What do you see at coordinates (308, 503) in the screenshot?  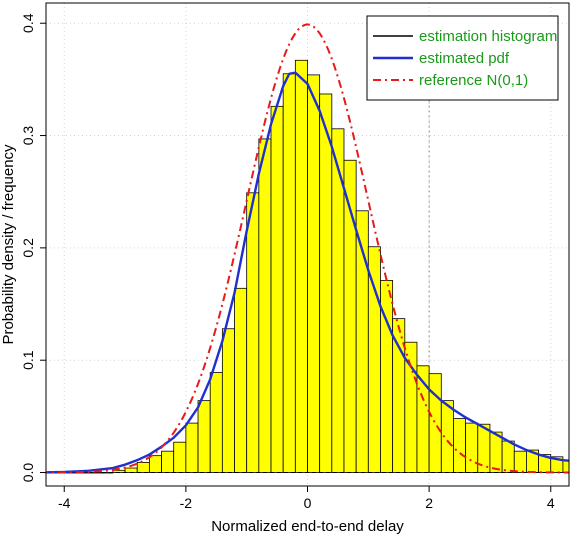 I see `x-tick-label: 0` at bounding box center [308, 503].